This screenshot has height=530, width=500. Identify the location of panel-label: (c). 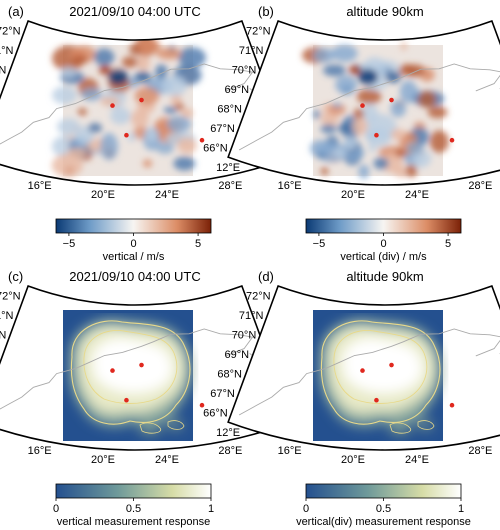
(15, 276).